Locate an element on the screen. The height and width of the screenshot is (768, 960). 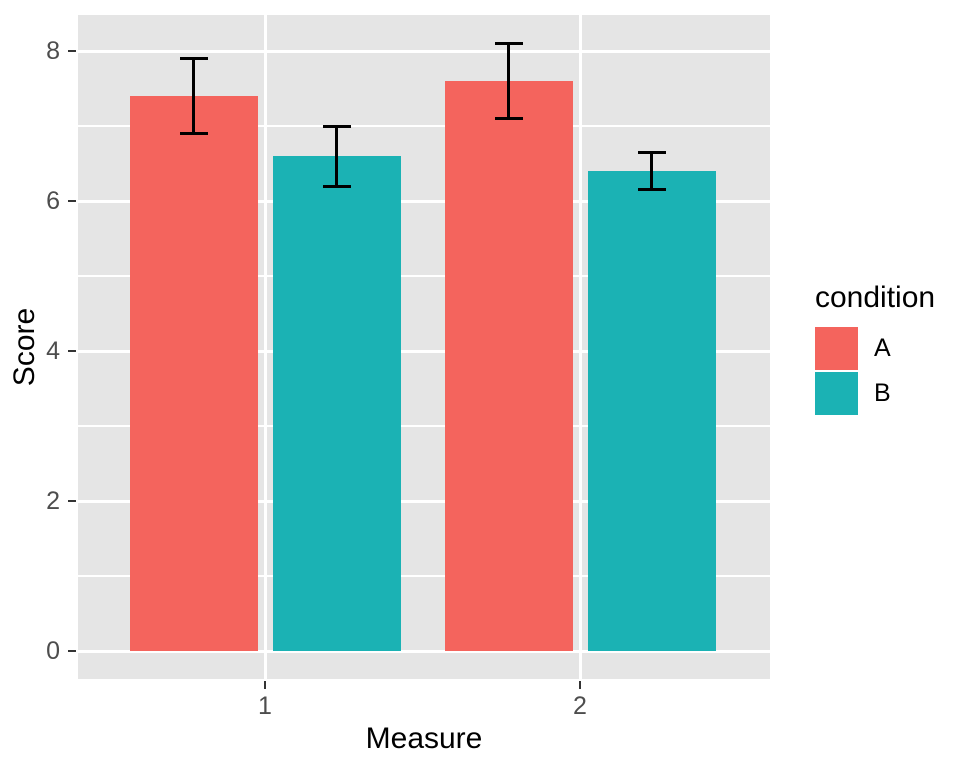
y-tick-label: 4 is located at coordinates (53, 351).